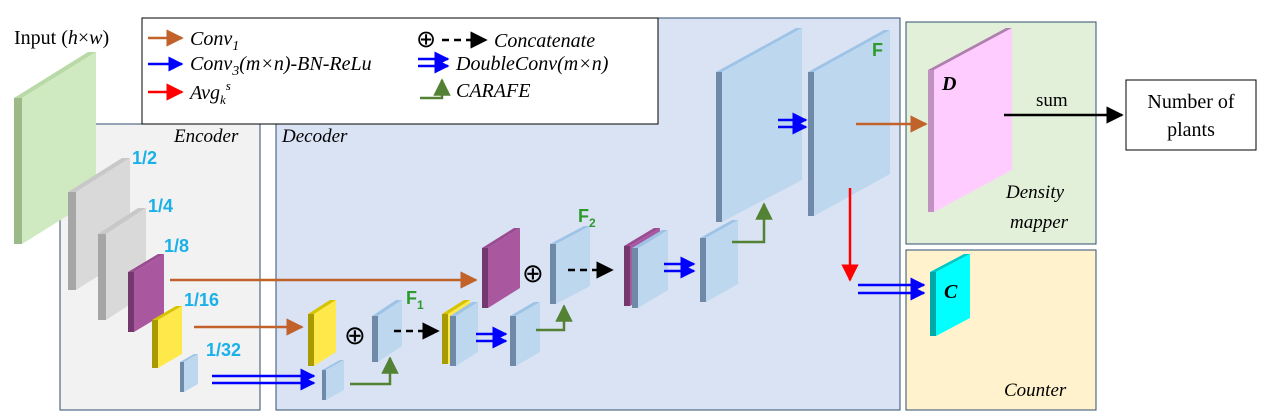 Image resolution: width=1278 pixels, height=420 pixels. Describe the element at coordinates (160, 206) in the screenshot. I see `scale-label-1-4: 1/4` at that location.